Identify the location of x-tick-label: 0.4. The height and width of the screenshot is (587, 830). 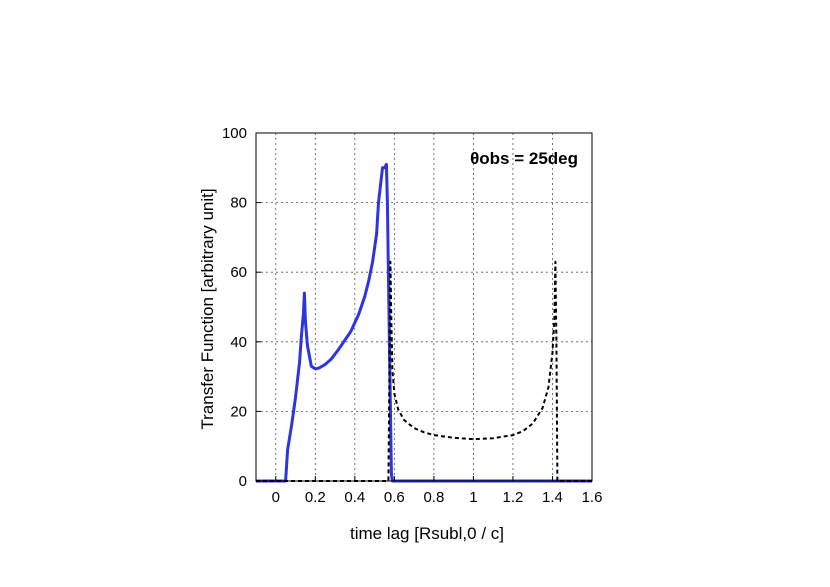
(354, 497).